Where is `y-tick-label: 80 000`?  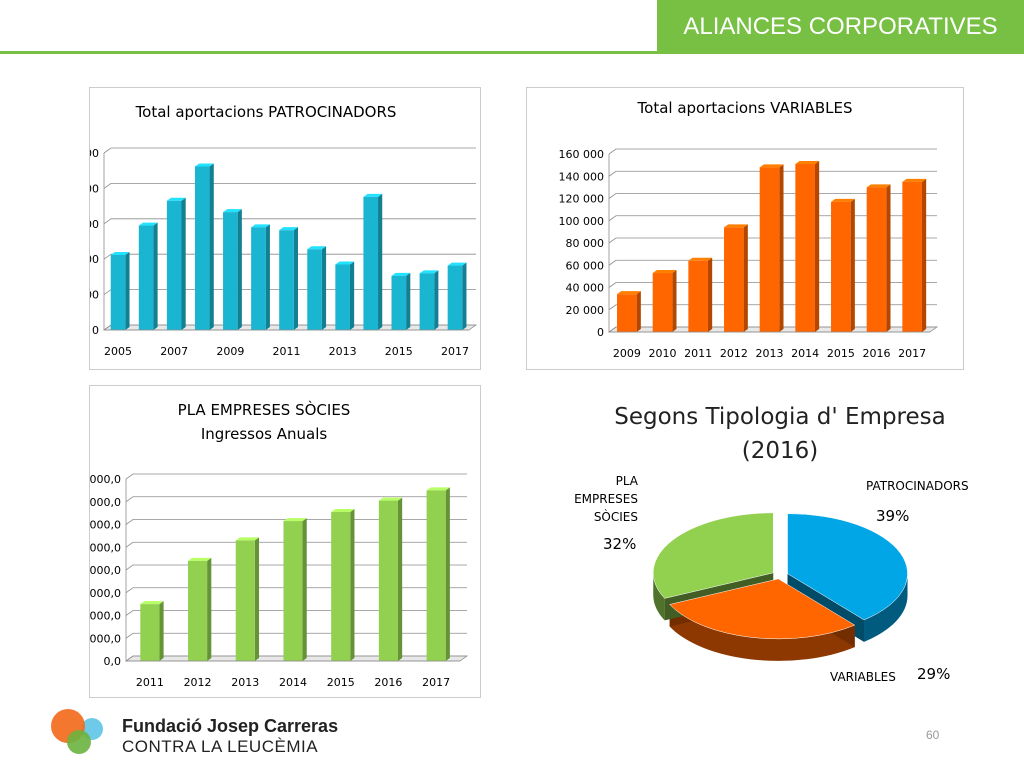
y-tick-label: 80 000 is located at coordinates (585, 243).